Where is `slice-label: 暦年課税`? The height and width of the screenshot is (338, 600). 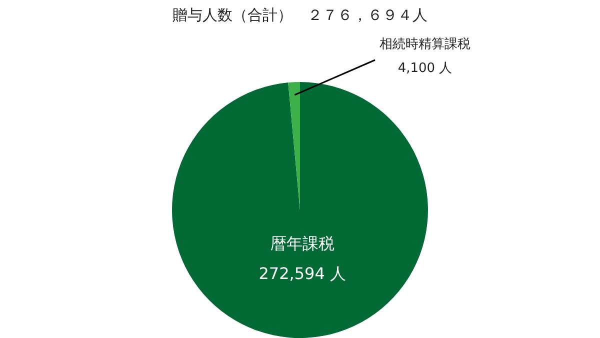 slice-label: 暦年課税 is located at coordinates (302, 244).